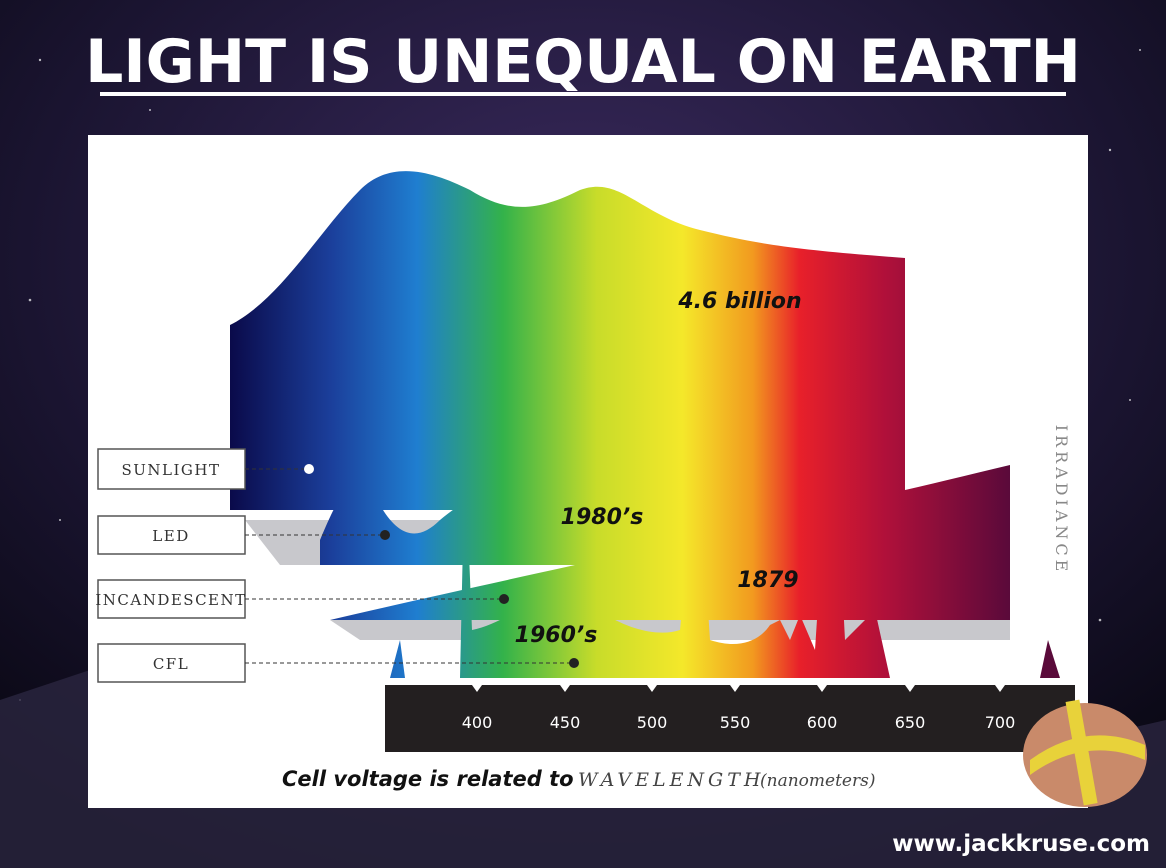 The width and height of the screenshot is (1166, 868). Describe the element at coordinates (583, 62) in the screenshot. I see `title: LIGHT IS UNEQUAL ON EARTH` at that location.